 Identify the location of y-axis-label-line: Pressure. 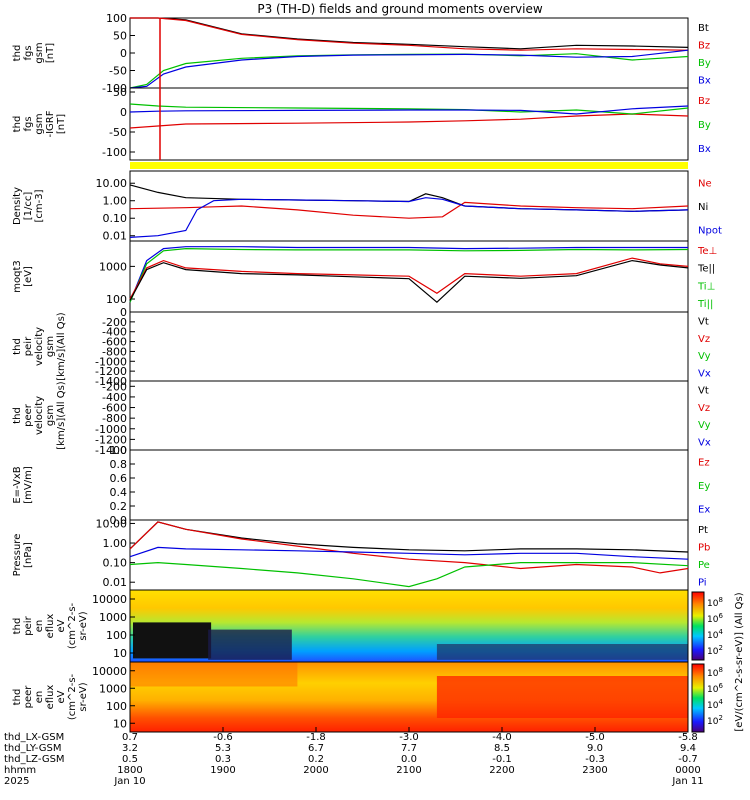
(17, 555).